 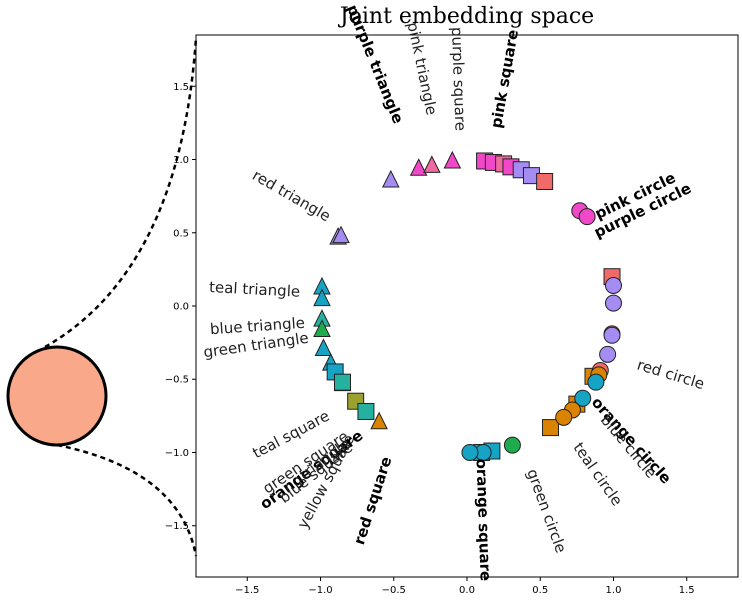 I want to click on upper-dashed-curve, so click(x=121, y=193).